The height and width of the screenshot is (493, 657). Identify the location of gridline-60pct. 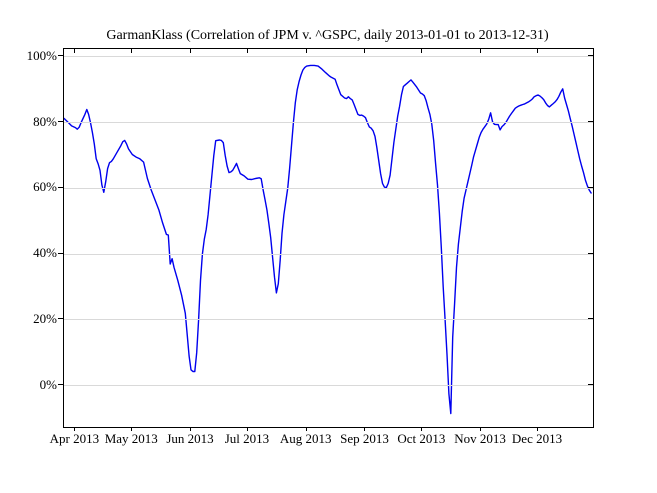
(328, 188).